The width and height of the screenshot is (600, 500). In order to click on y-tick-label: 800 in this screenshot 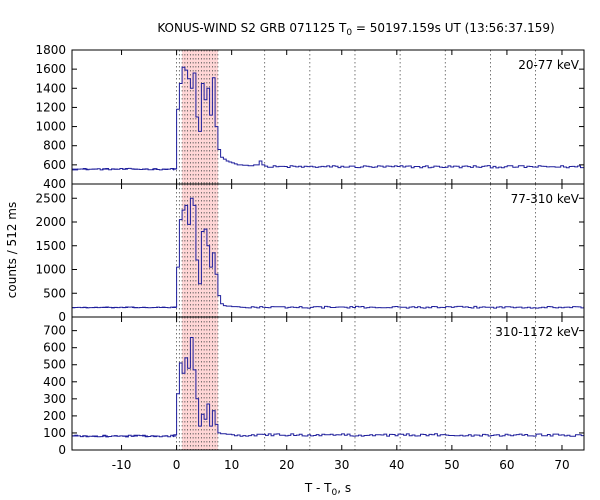, I will do `click(54, 146)`.